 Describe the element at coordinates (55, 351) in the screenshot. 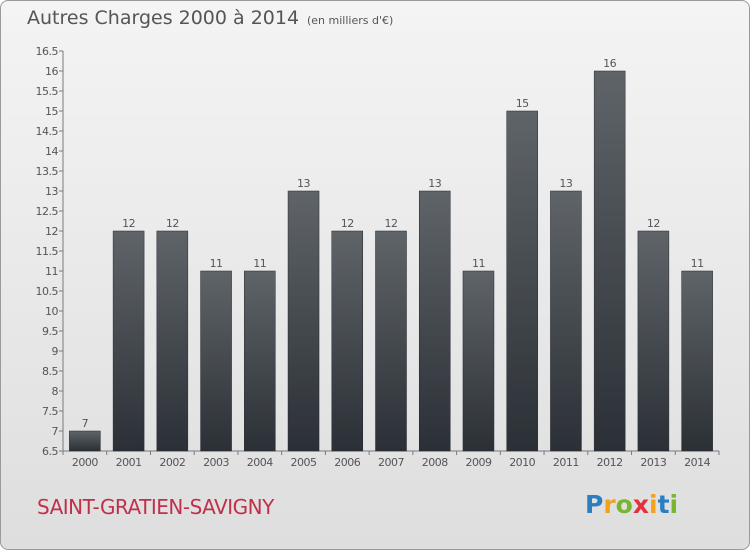

I see `y-tick-label: 9` at that location.